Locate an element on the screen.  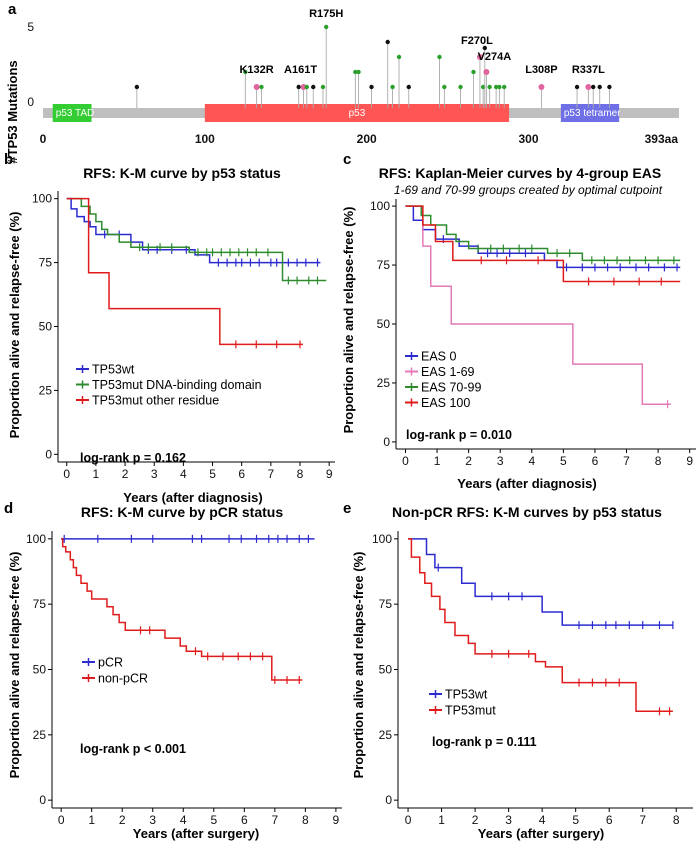
y-tick-label: 50 is located at coordinates (384, 324).